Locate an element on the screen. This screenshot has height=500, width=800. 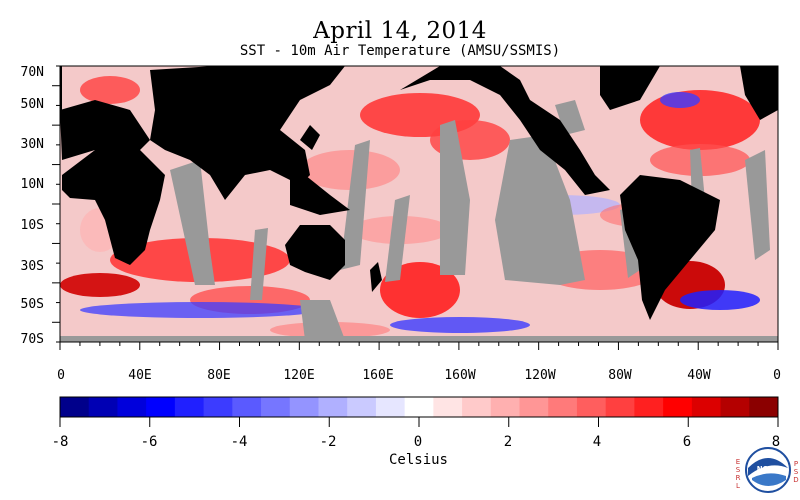
lat-label-10s: 10S is located at coordinates (32, 225).